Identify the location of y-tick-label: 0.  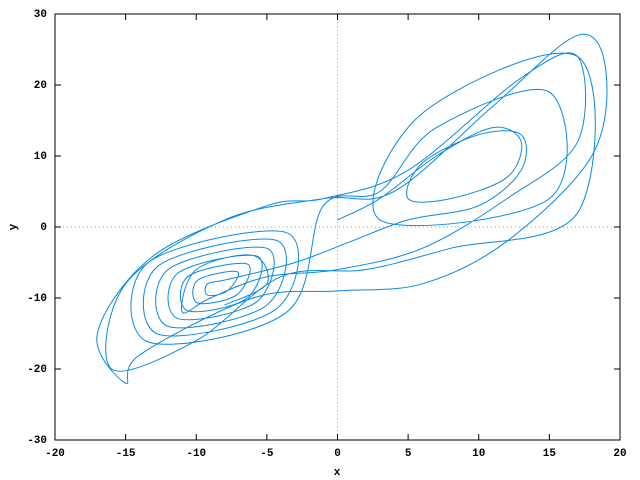
(43, 228).